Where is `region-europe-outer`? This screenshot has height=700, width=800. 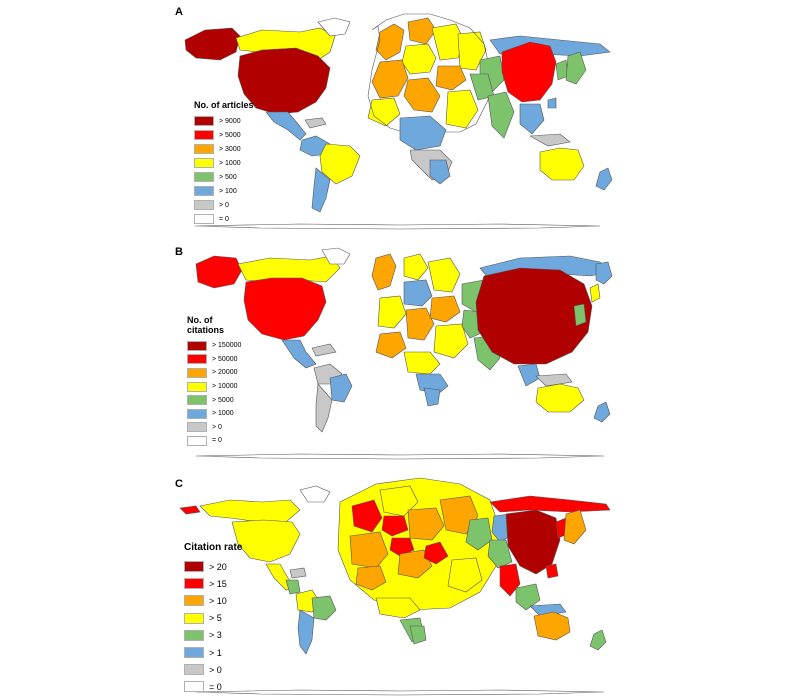
region-europe-outer is located at coordinates (429, 74).